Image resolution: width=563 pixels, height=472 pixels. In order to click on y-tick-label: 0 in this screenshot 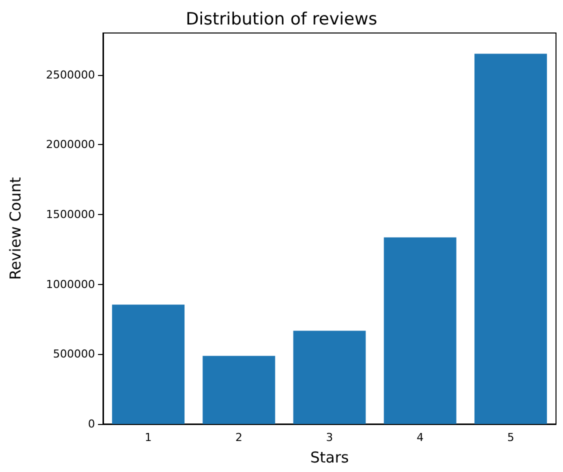, I will do `click(91, 424)`.